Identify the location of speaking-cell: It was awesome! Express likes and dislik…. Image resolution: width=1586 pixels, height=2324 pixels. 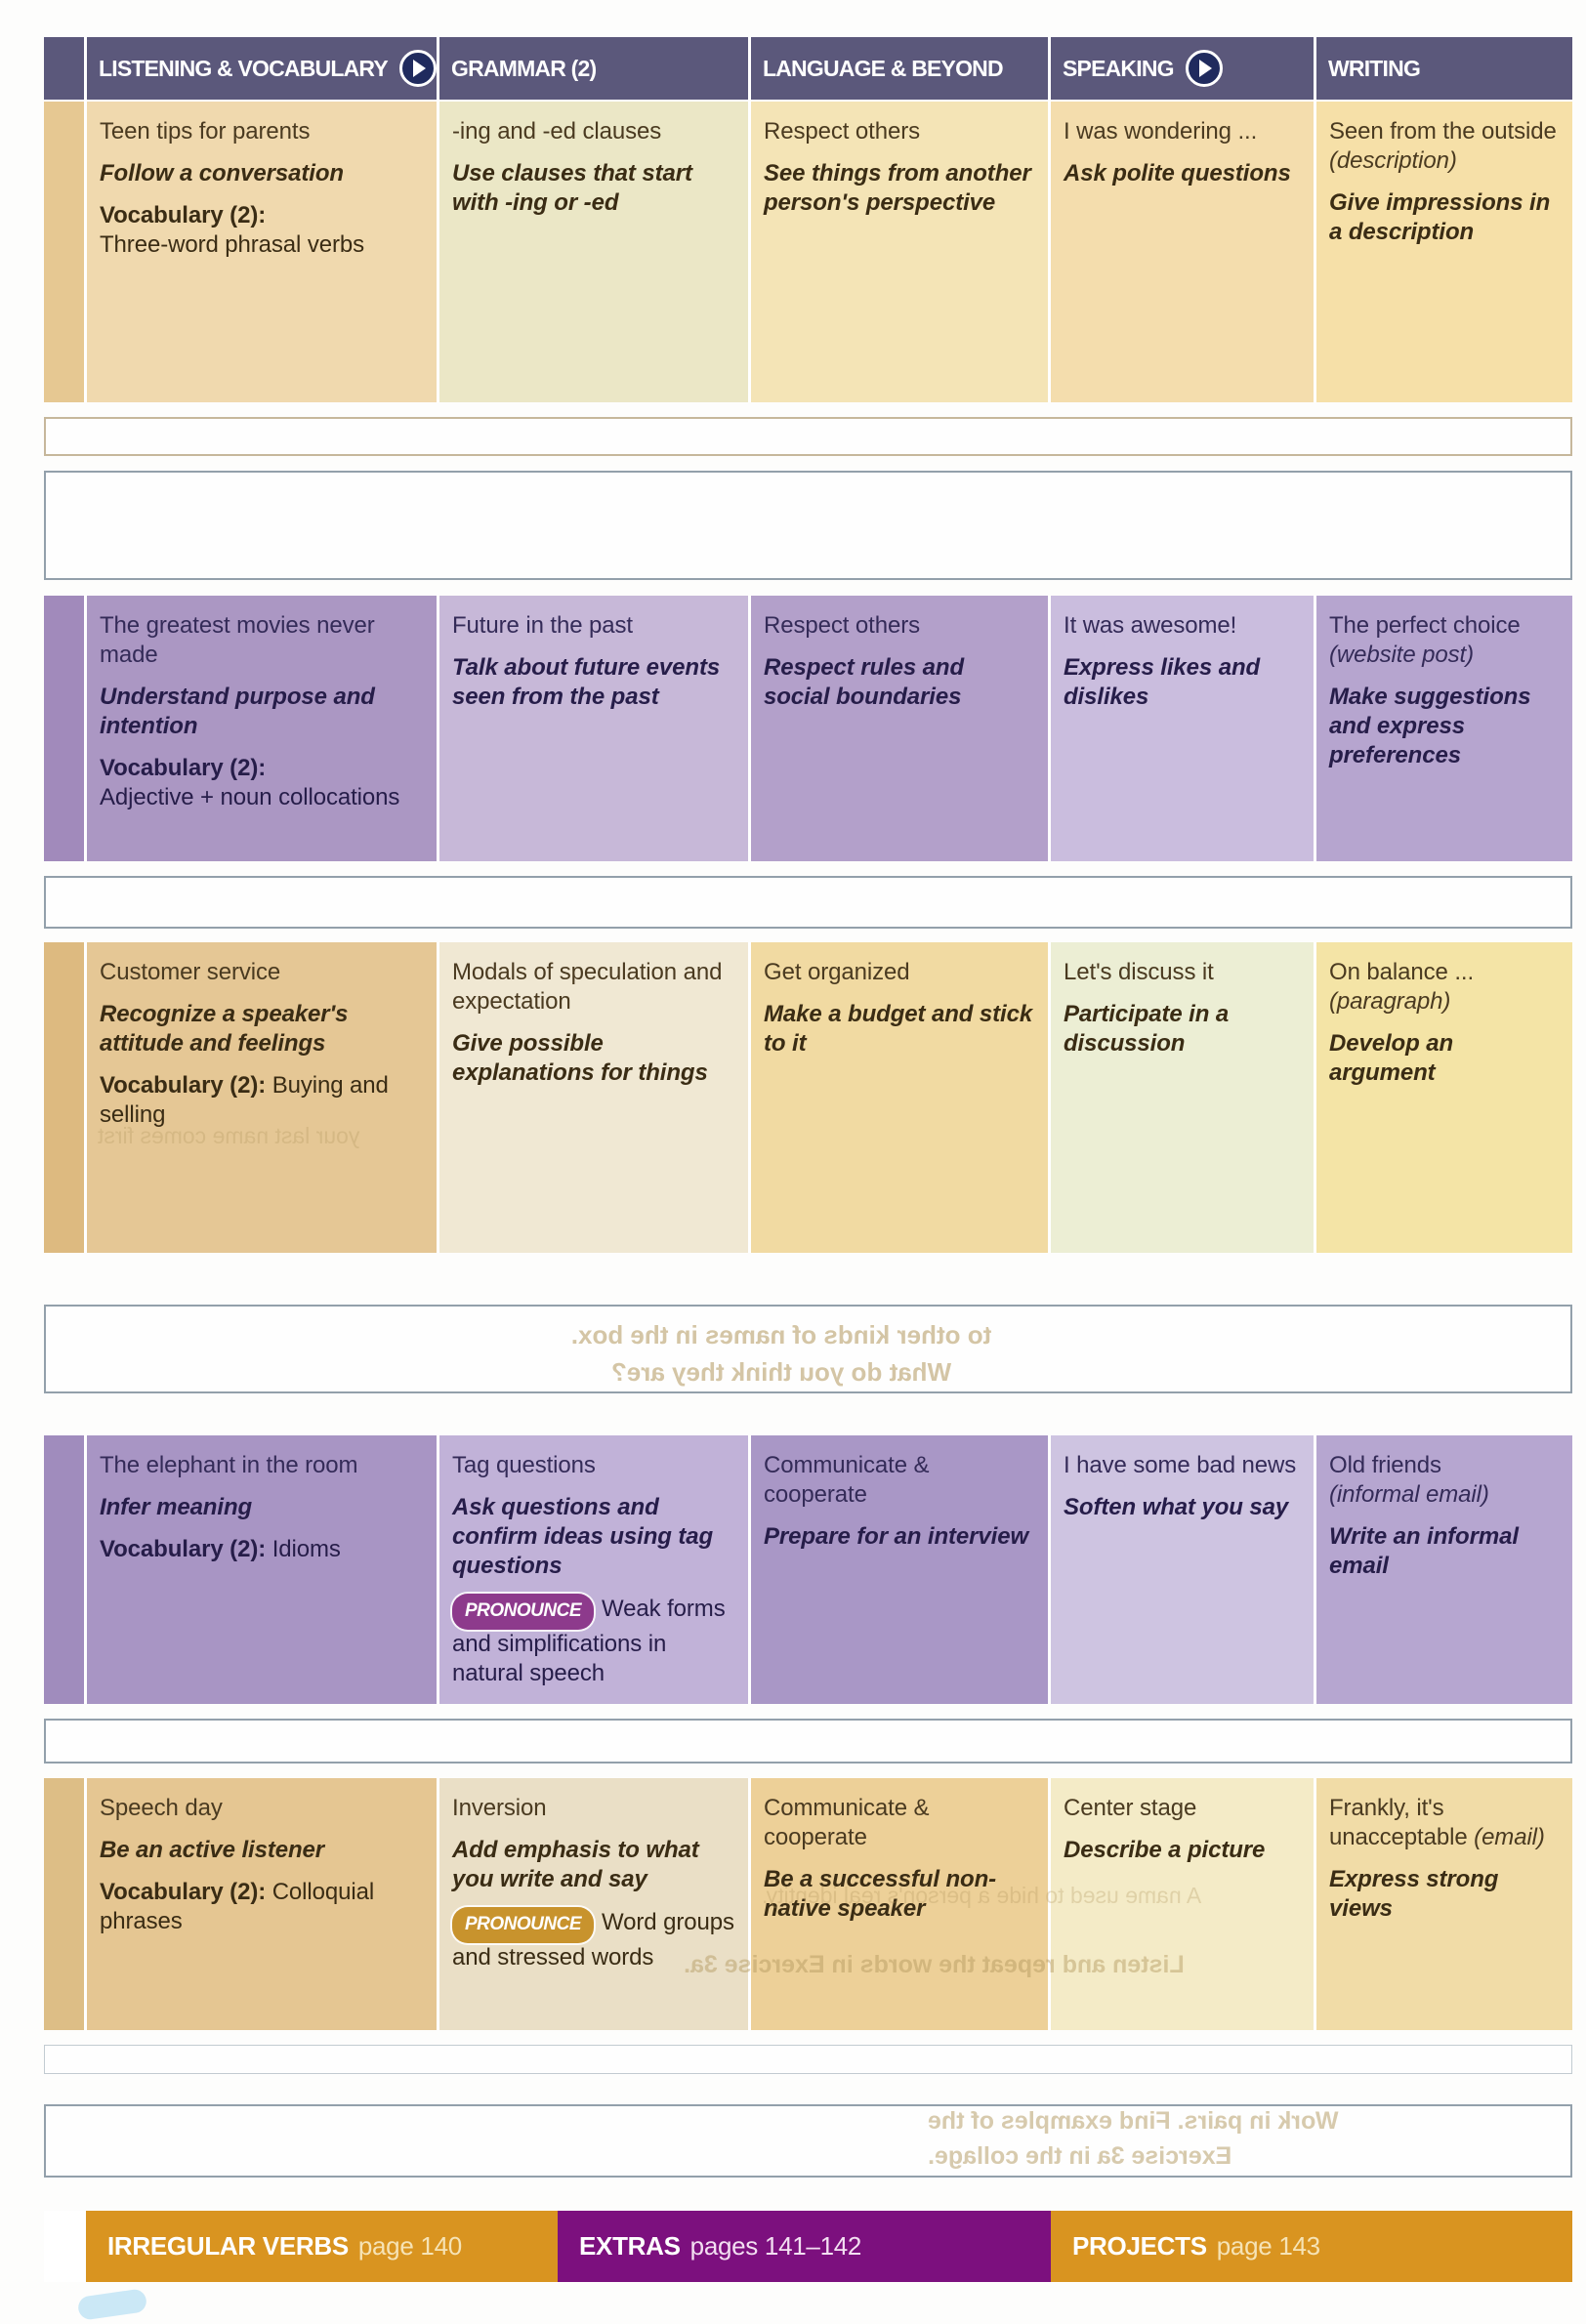
(1181, 728).